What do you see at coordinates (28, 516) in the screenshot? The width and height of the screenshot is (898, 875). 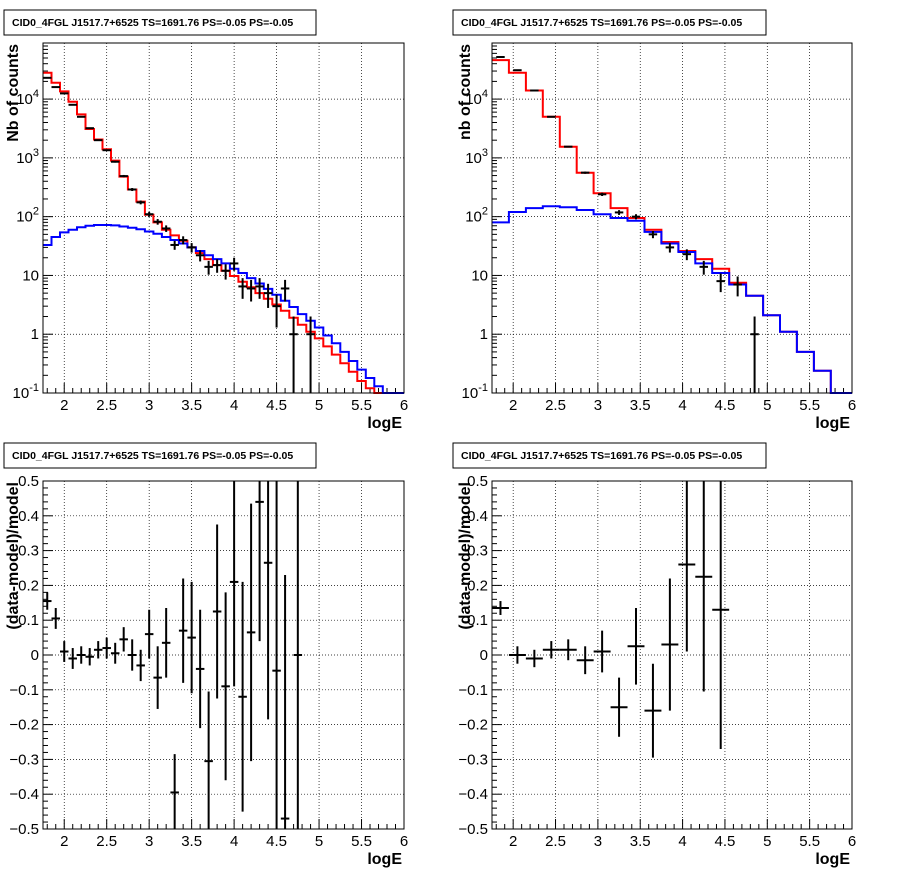 I see `y-tick-label: 0.4` at bounding box center [28, 516].